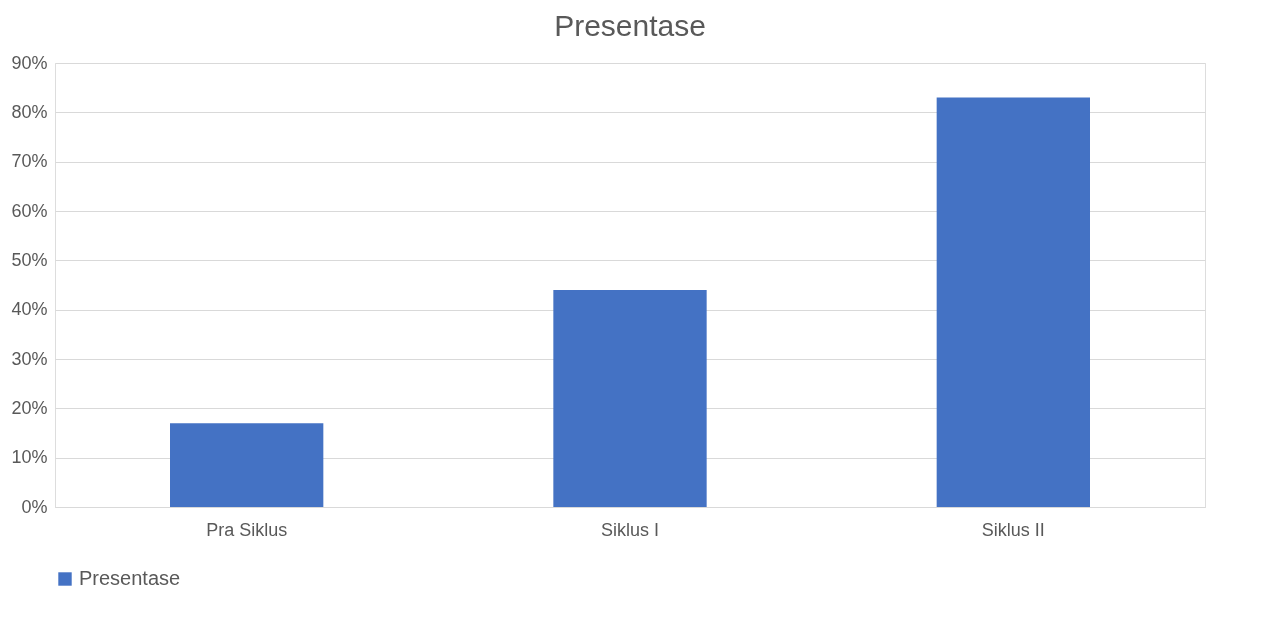  I want to click on y-tick-label: 70%, so click(29, 161).